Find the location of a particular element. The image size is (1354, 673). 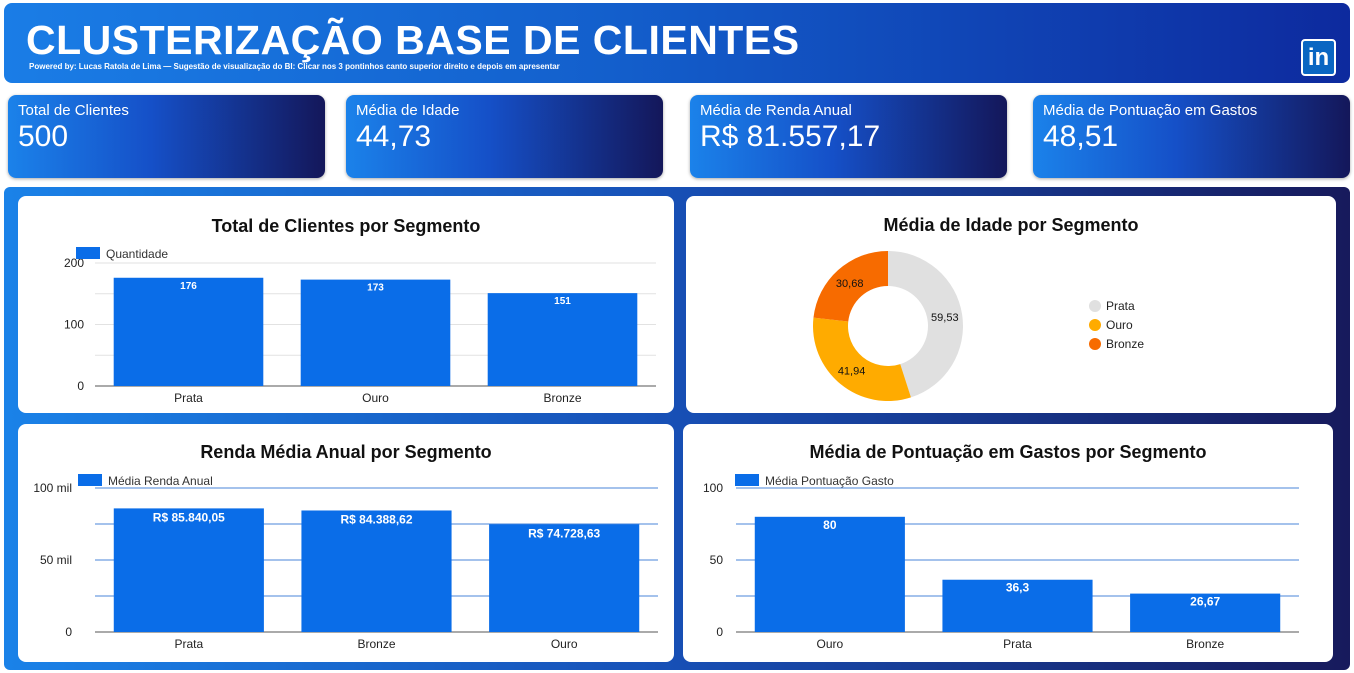

legend-label: Prata is located at coordinates (1120, 306).